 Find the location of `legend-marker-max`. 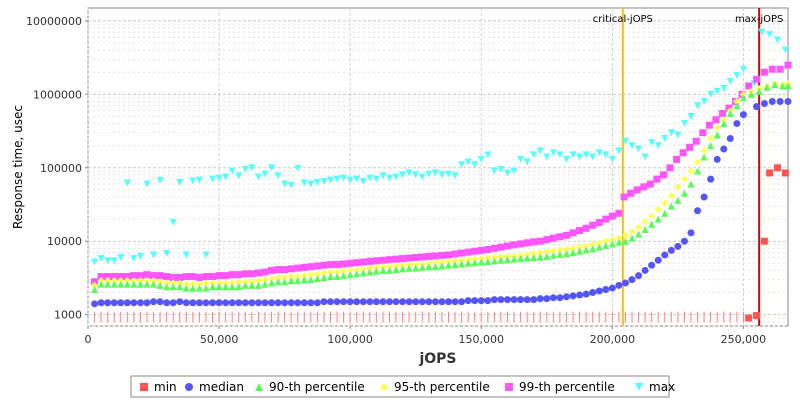

legend-marker-max is located at coordinates (639, 387).